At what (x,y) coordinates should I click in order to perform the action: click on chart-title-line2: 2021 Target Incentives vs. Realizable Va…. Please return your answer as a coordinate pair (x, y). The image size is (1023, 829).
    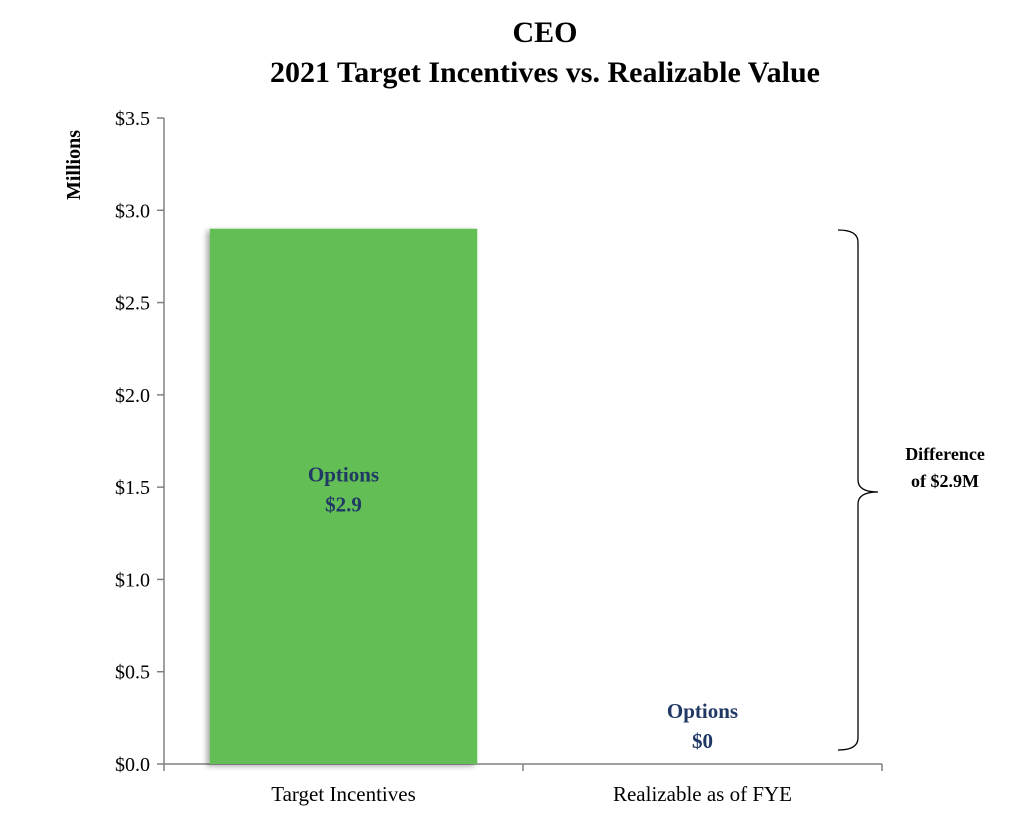
    Looking at the image, I should click on (545, 72).